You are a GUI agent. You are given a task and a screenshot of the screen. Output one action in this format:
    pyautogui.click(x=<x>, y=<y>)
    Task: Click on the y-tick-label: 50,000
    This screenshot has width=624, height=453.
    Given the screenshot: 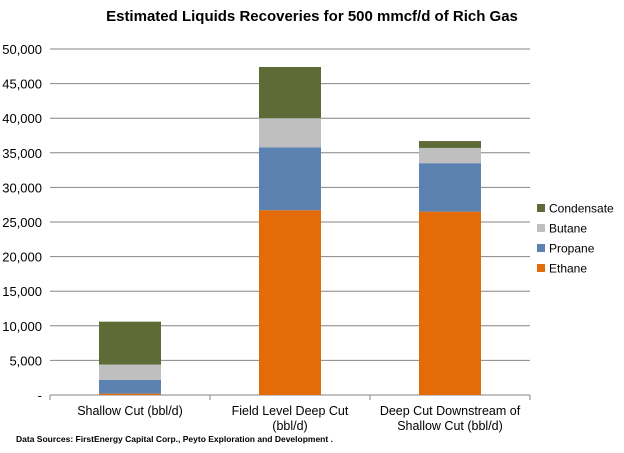 What is the action you would take?
    pyautogui.click(x=22, y=49)
    